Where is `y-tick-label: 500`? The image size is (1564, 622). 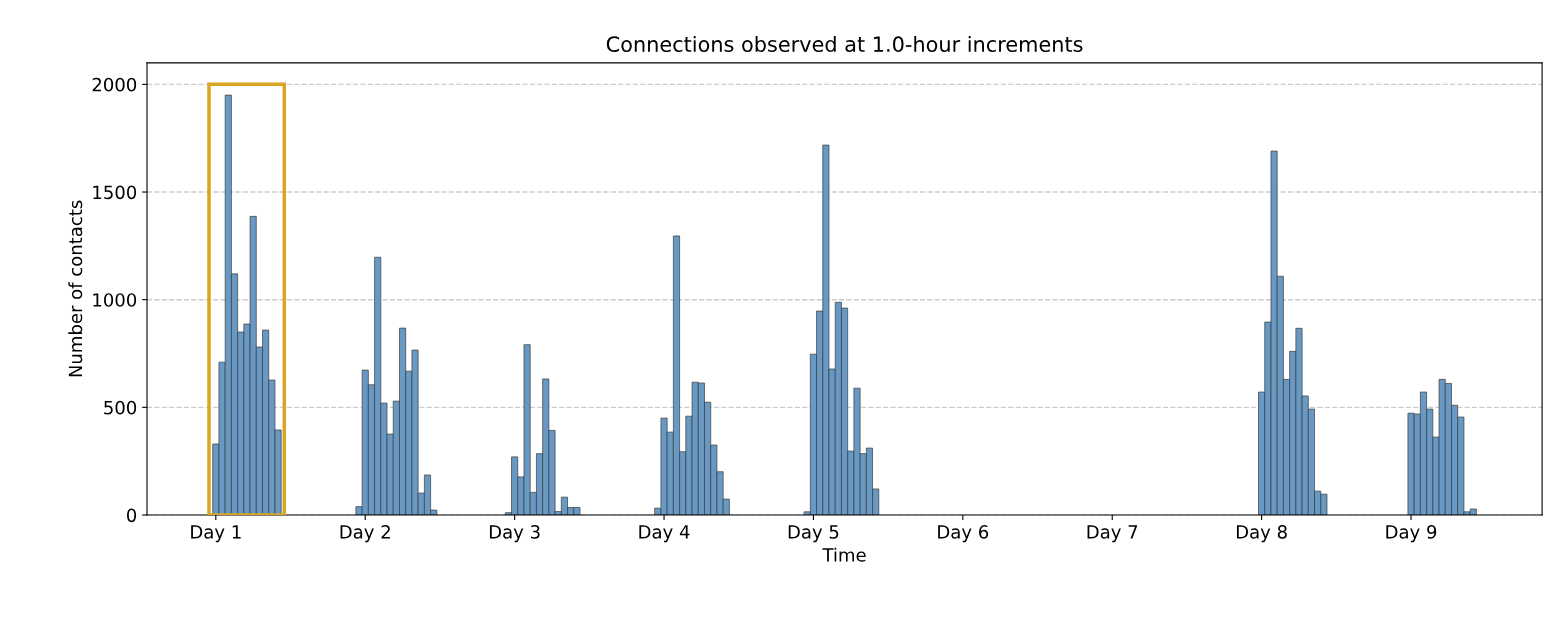
y-tick-label: 500 is located at coordinates (120, 407).